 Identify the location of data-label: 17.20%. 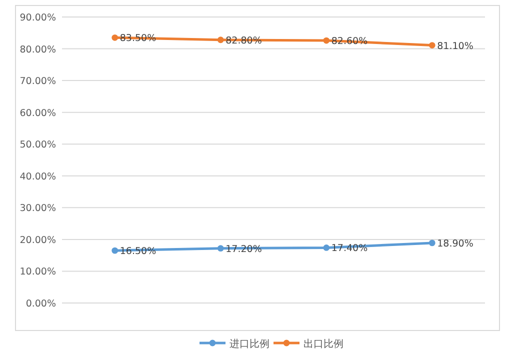
(244, 249).